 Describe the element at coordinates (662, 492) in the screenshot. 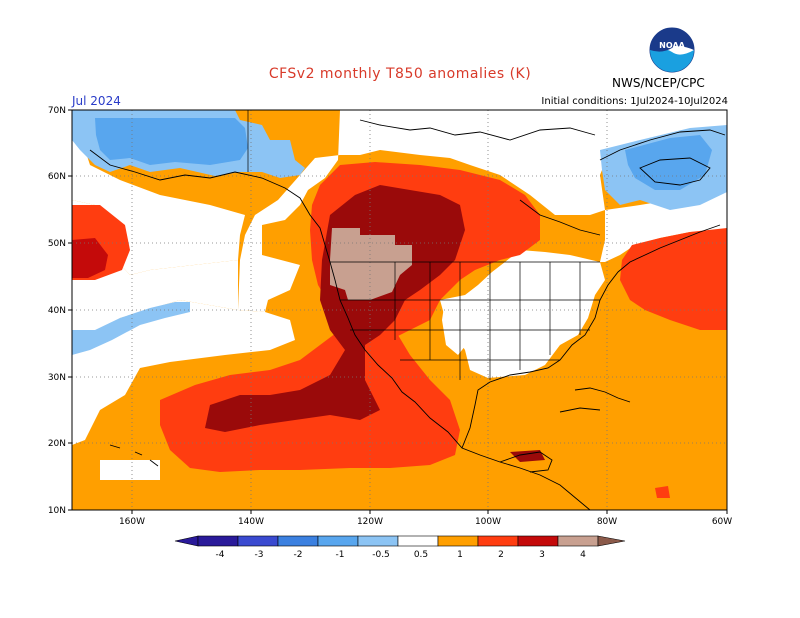

I see `warm-anomaly-caribbean-spot` at that location.